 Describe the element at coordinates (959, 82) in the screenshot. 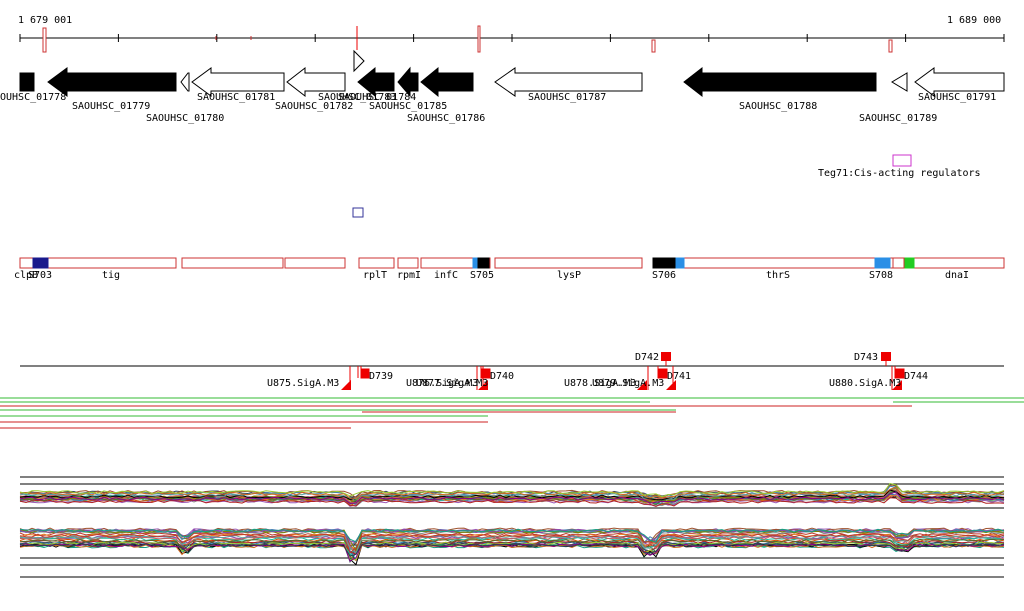

I see `gene-g1791` at that location.